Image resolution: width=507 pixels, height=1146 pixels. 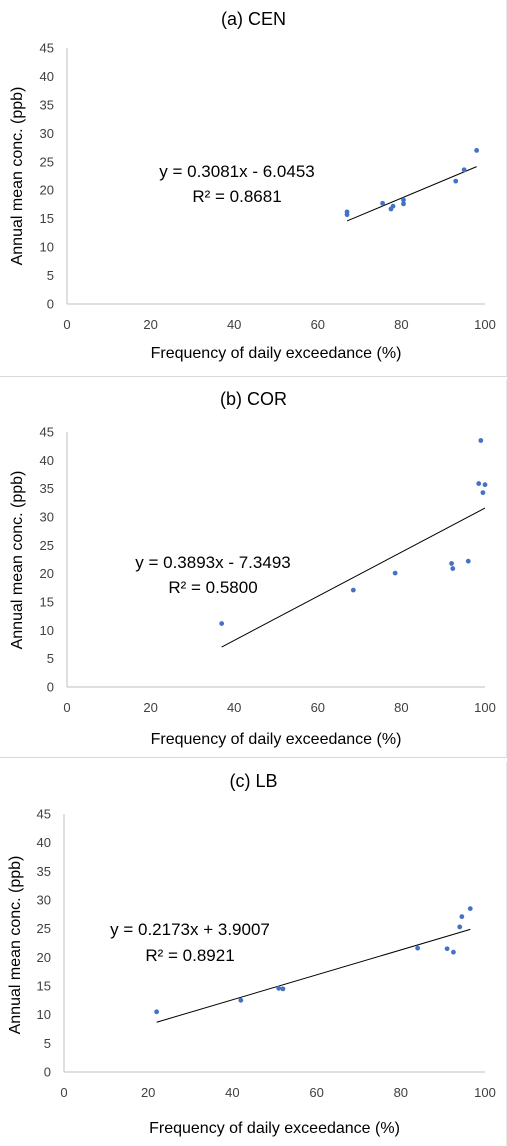 I want to click on chart-title: (b) COR, so click(x=253, y=399).